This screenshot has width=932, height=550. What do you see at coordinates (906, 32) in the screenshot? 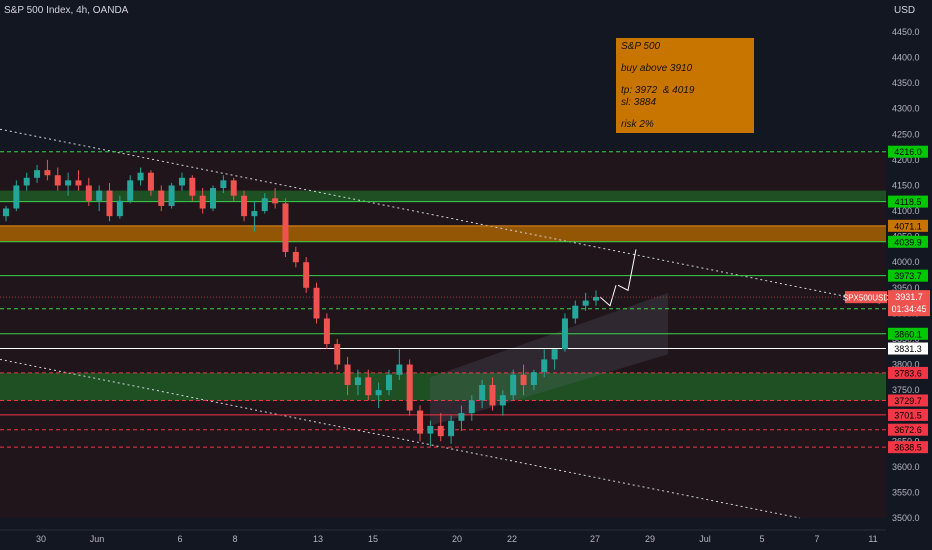
I see `y-tick-19: 4450.0` at bounding box center [906, 32].